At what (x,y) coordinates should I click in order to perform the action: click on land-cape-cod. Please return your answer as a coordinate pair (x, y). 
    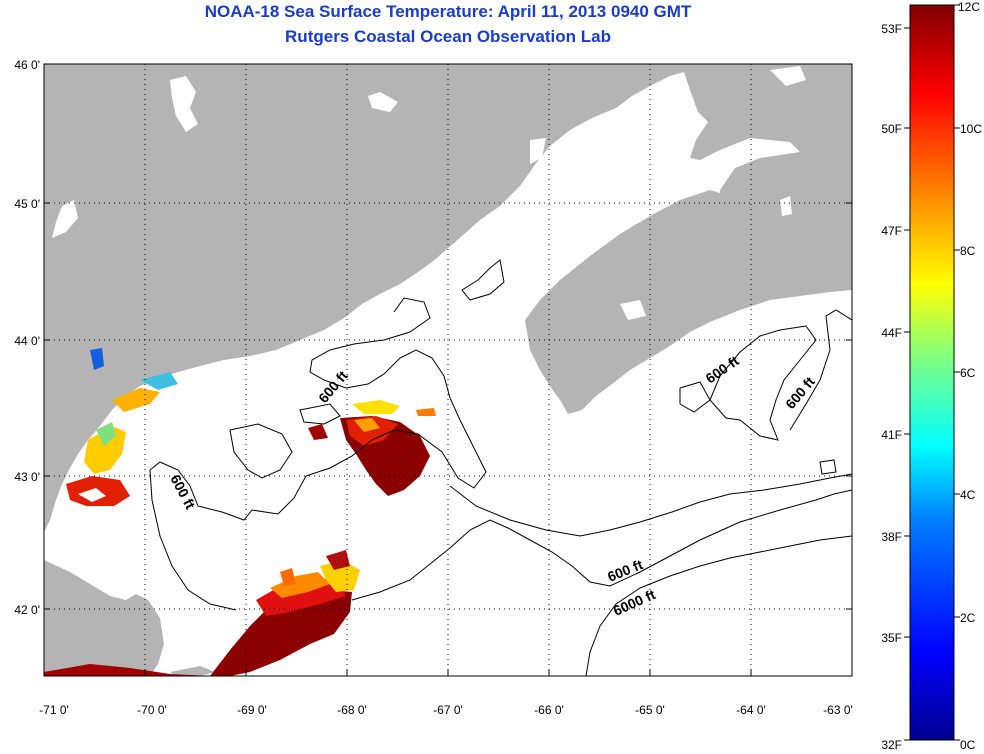
    Looking at the image, I should click on (104, 618).